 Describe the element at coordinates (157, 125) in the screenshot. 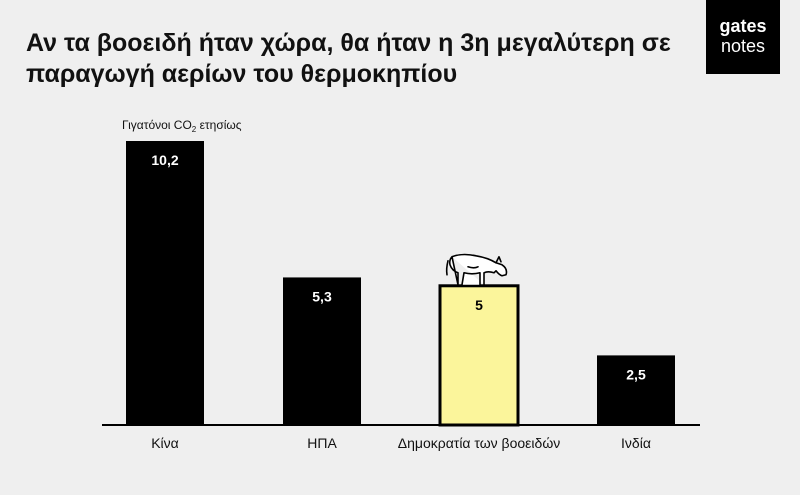

I see `y-axis-label-main: Γιγατόνοι CO` at that location.